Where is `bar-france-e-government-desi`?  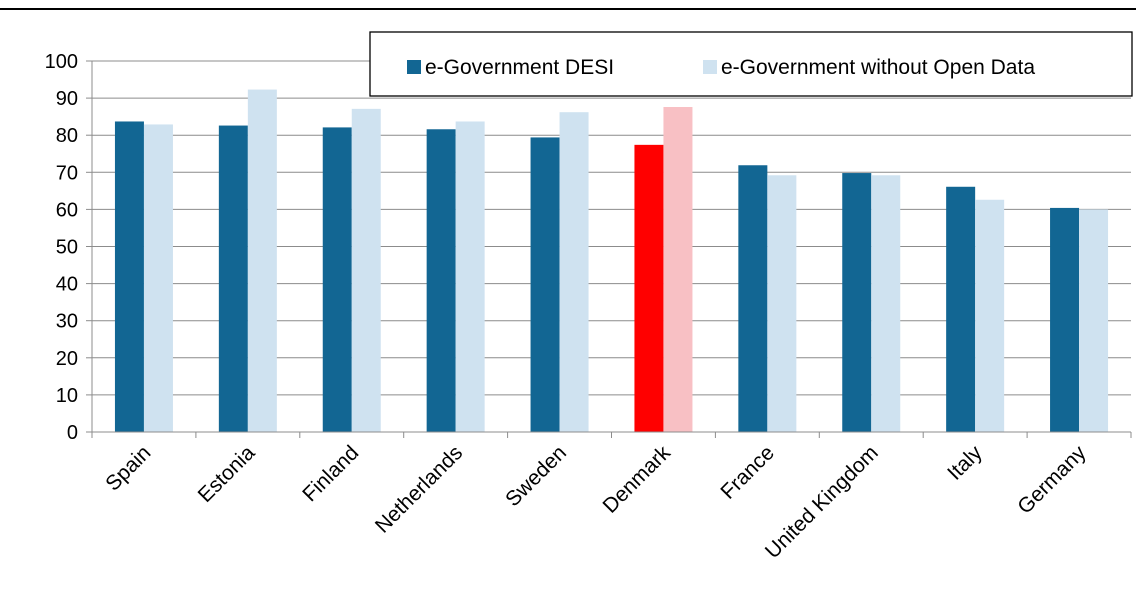 bar-france-e-government-desi is located at coordinates (753, 298).